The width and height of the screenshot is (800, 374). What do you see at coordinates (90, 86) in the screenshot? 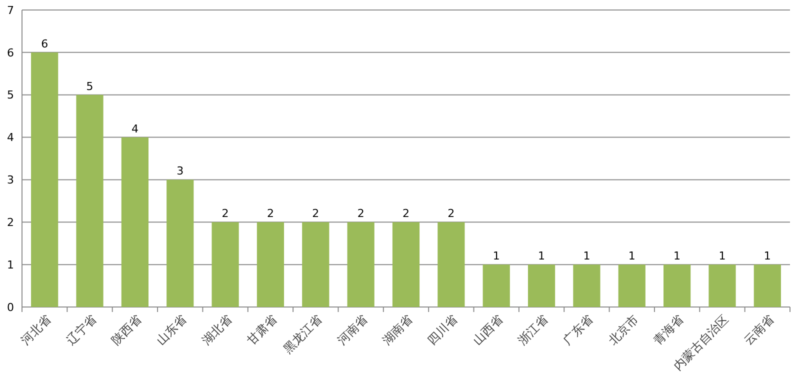
I see `data-label: 5` at bounding box center [90, 86].